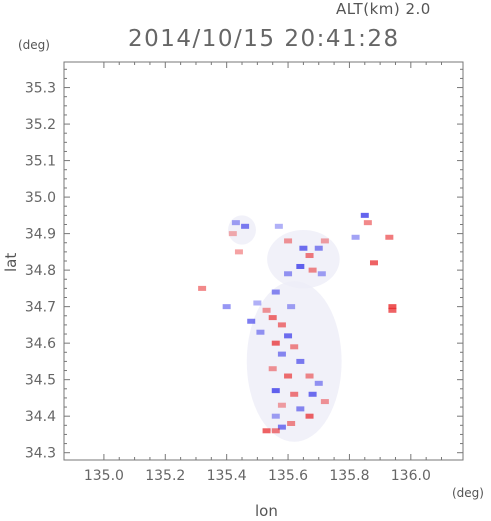  What do you see at coordinates (40, 125) in the screenshot?
I see `y-tick-label: 35.2` at bounding box center [40, 125].